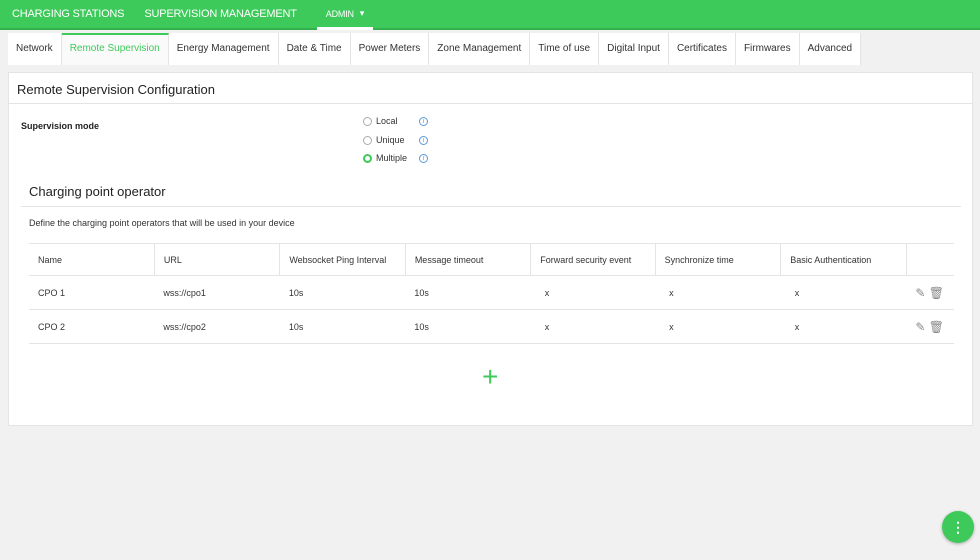 Image resolution: width=980 pixels, height=560 pixels. Describe the element at coordinates (593, 259) in the screenshot. I see `col-forward: Forward security event` at that location.